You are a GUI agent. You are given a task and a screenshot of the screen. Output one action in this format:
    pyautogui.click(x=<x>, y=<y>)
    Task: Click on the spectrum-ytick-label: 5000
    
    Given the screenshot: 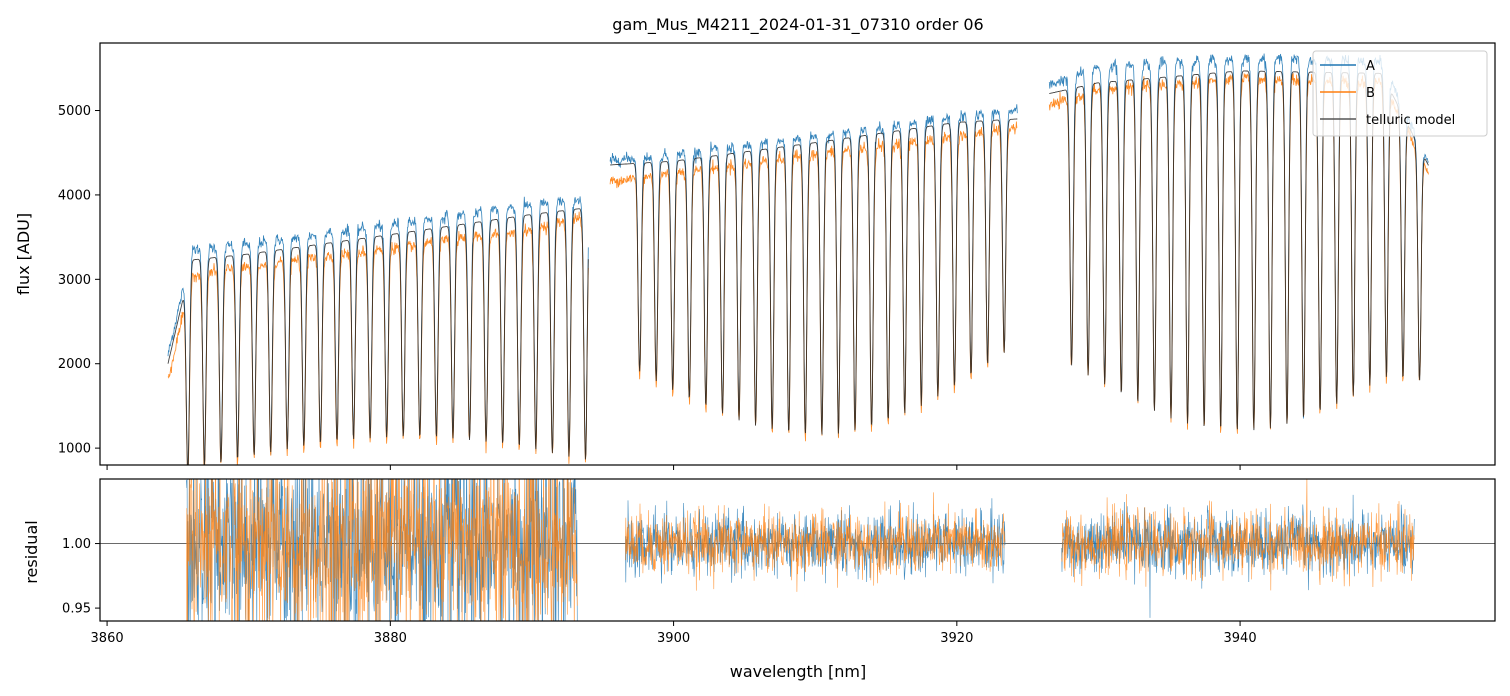 What is the action you would take?
    pyautogui.click(x=74, y=111)
    